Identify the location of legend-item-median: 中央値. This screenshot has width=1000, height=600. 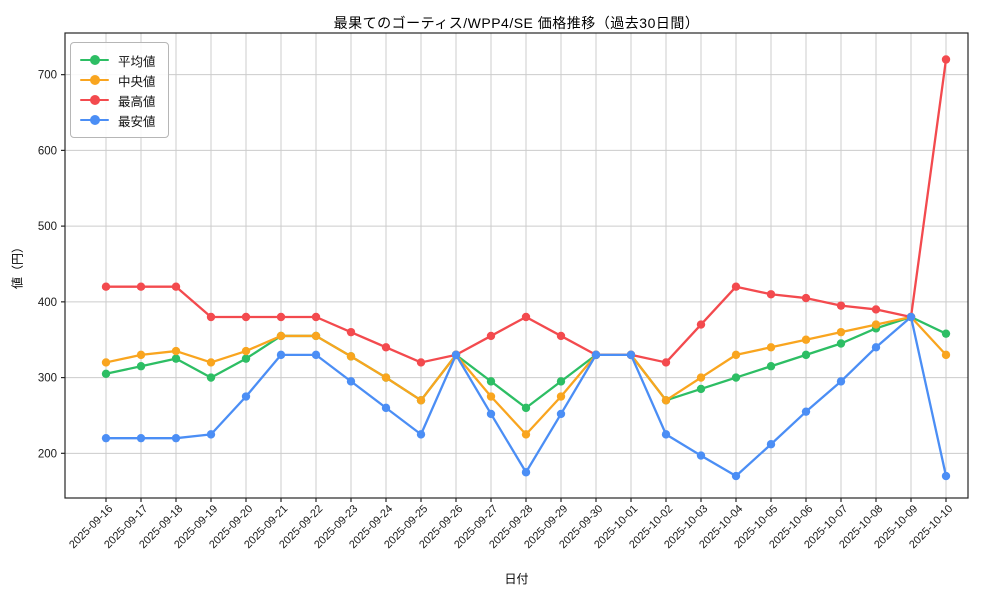
(118, 80).